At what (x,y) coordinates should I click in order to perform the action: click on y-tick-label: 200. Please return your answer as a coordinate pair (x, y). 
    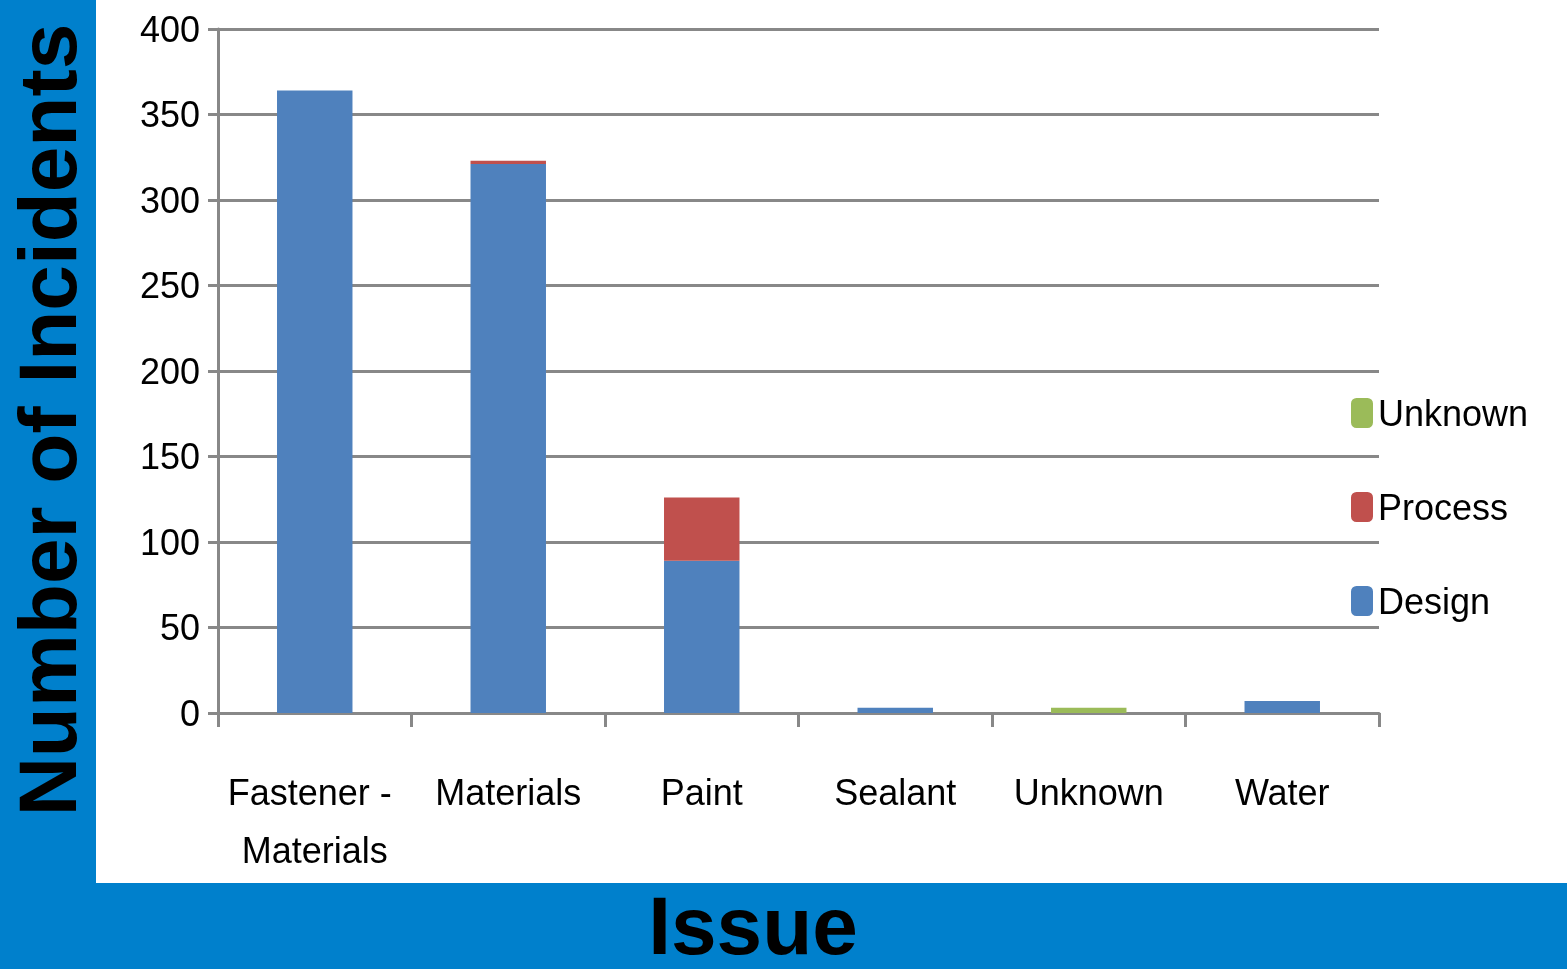
    Looking at the image, I should click on (169, 371).